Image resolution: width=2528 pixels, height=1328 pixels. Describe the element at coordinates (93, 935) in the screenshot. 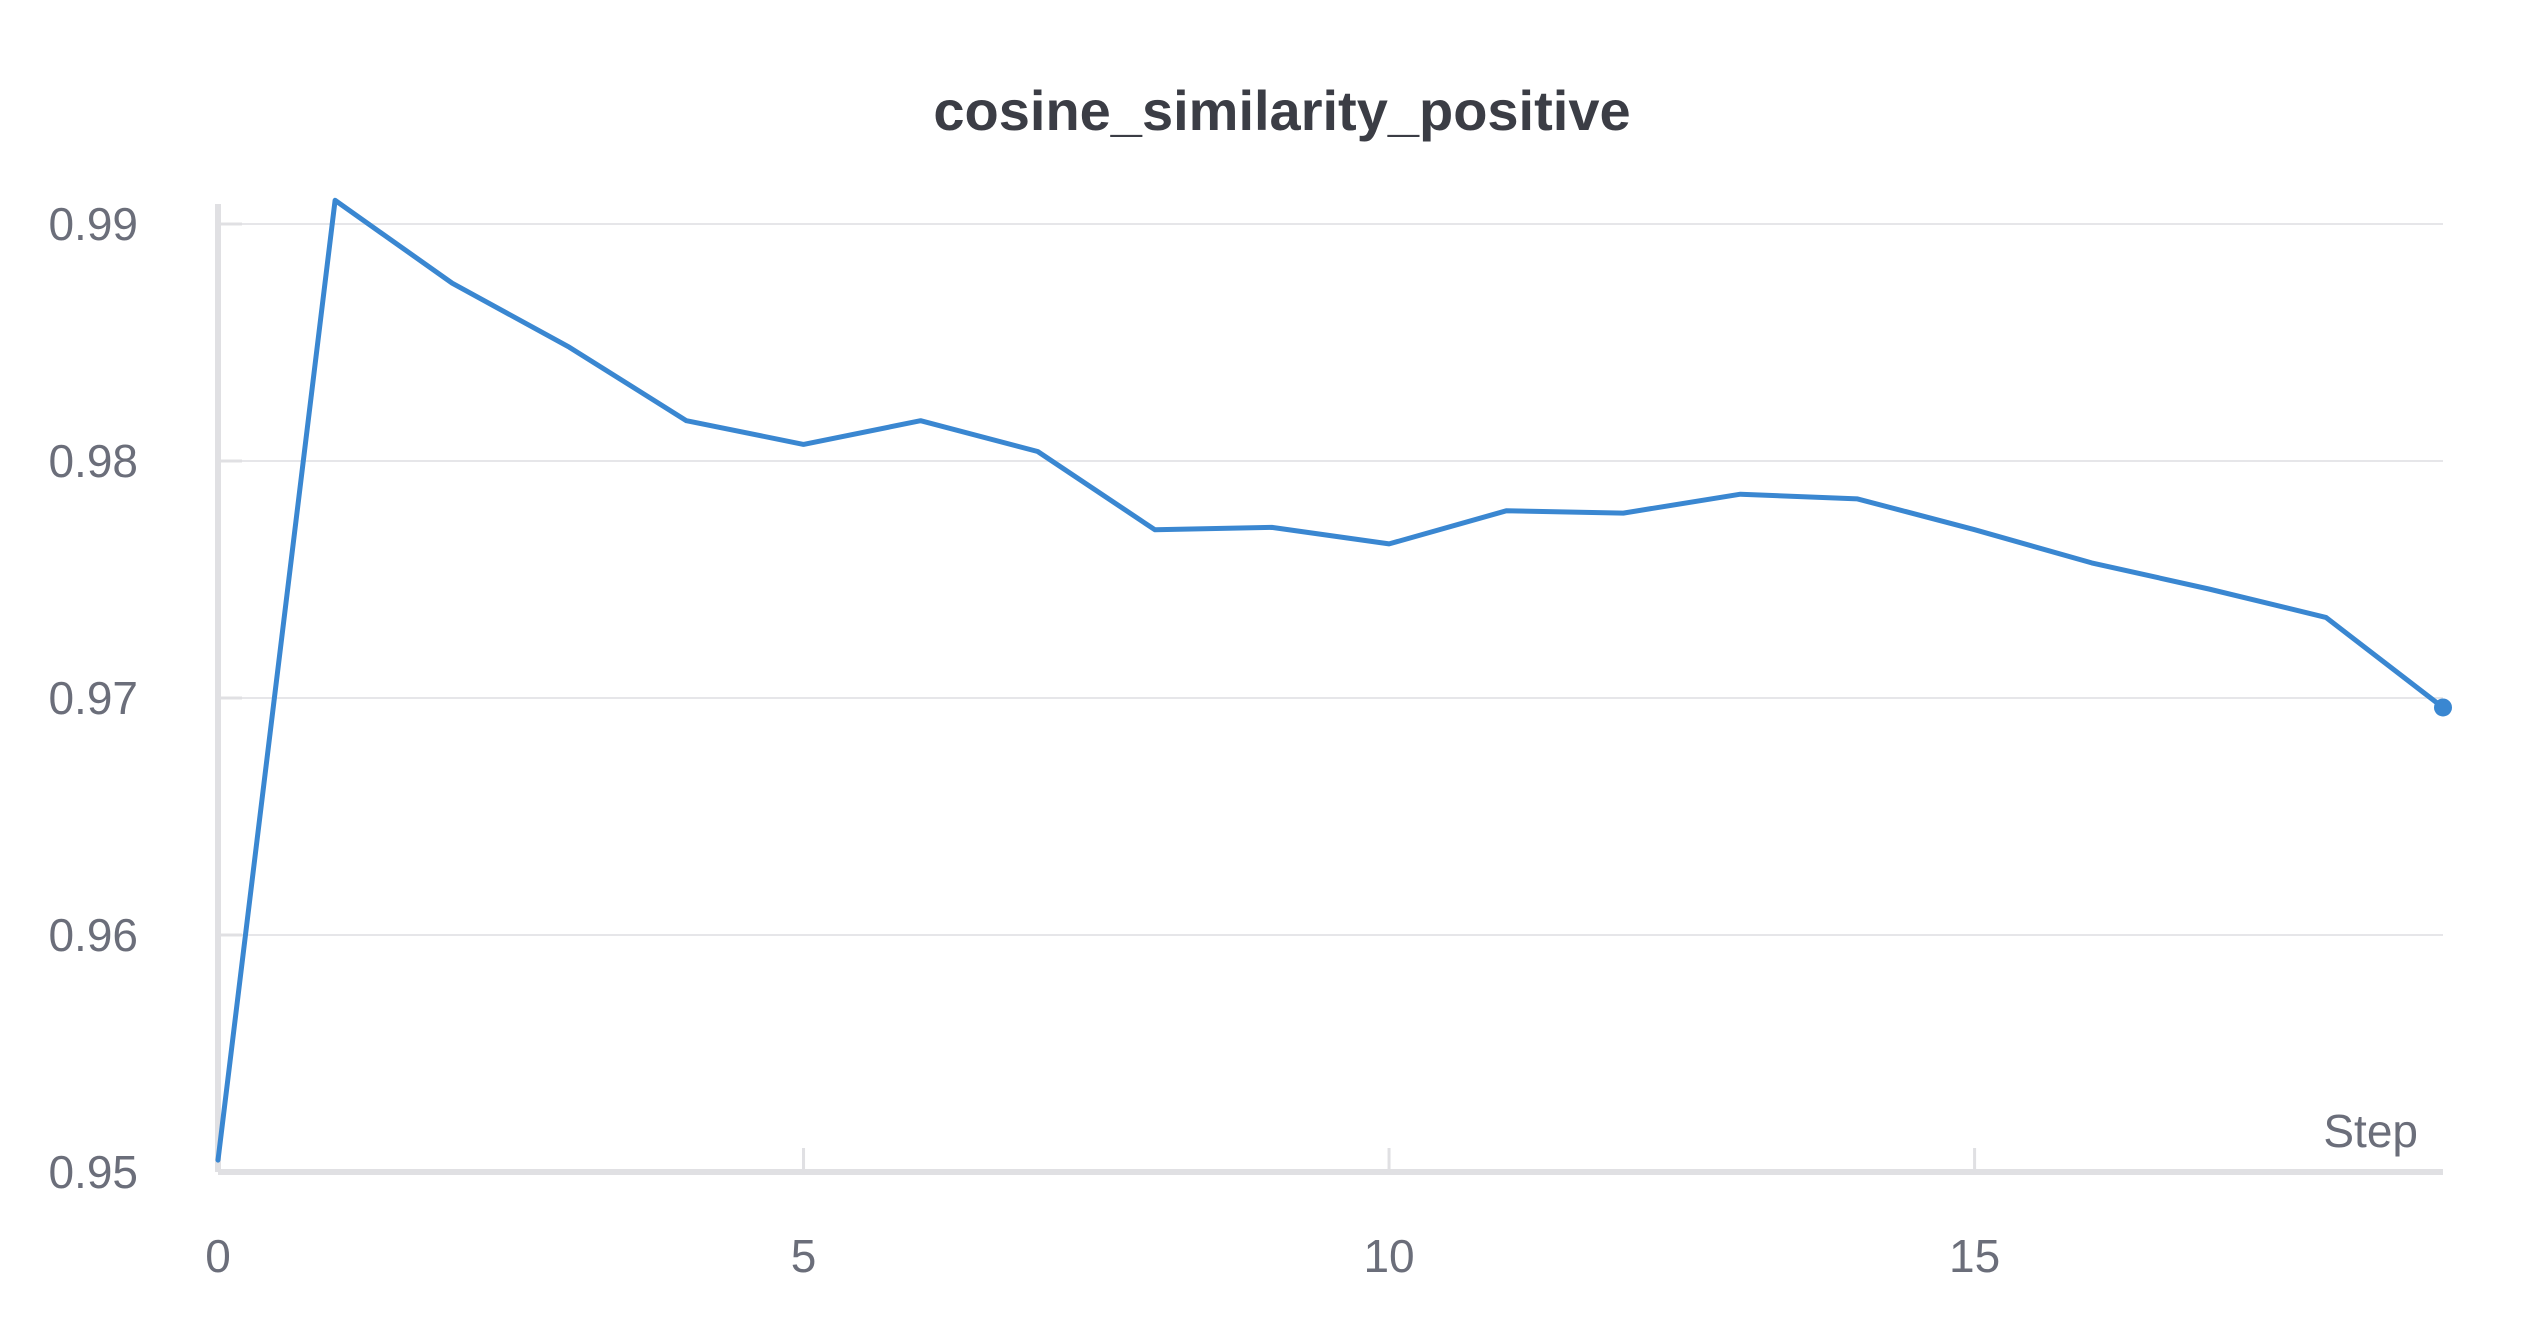

I see `y-tick-label: 0.96` at that location.